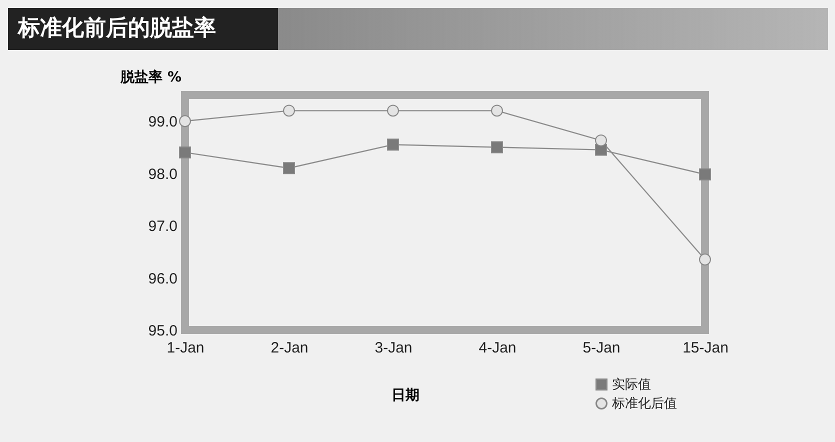 This screenshot has width=835, height=442. What do you see at coordinates (163, 227) in the screenshot?
I see `y-tick-label: 97.0` at bounding box center [163, 227].